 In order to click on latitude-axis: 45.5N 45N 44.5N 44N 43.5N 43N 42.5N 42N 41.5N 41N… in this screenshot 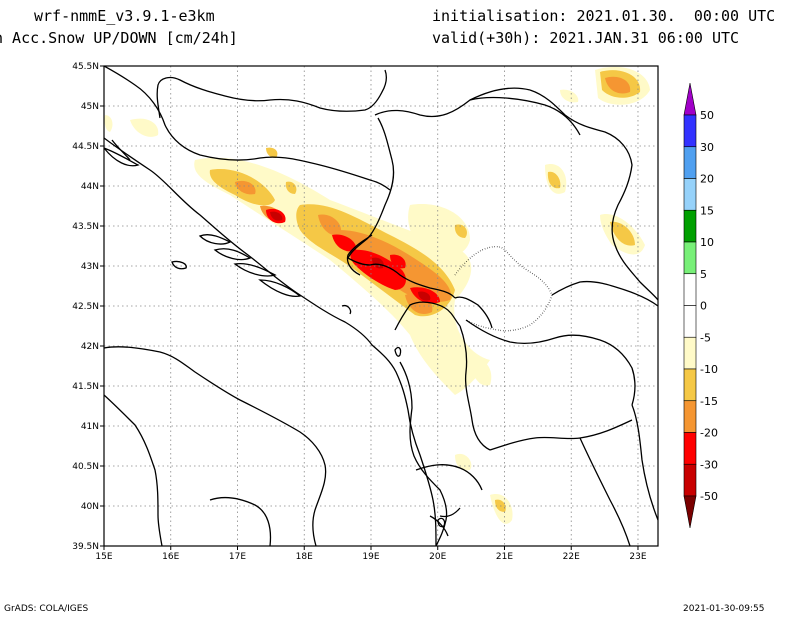, I will do `click(88, 307)`.